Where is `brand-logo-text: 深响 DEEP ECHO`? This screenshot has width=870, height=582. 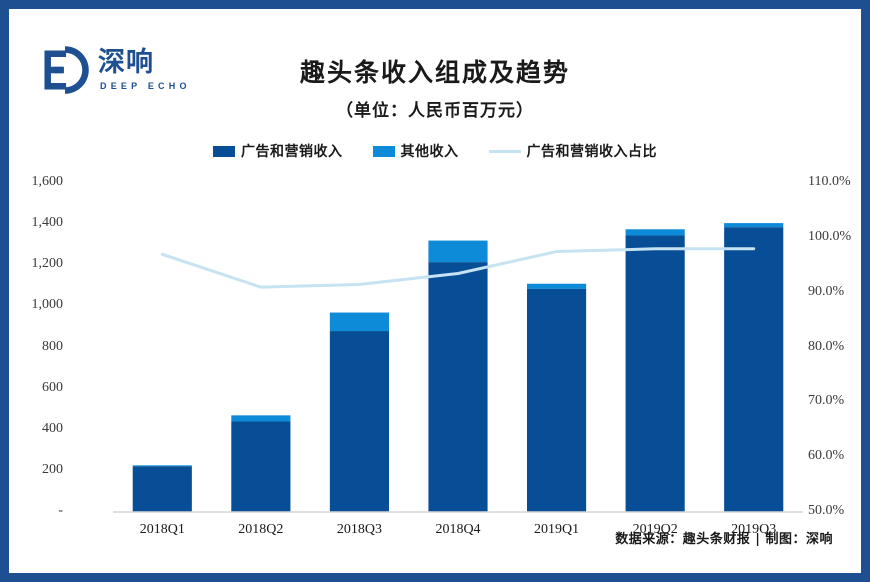
brand-logo-text: 深响 DEEP ECHO is located at coordinates (144, 69).